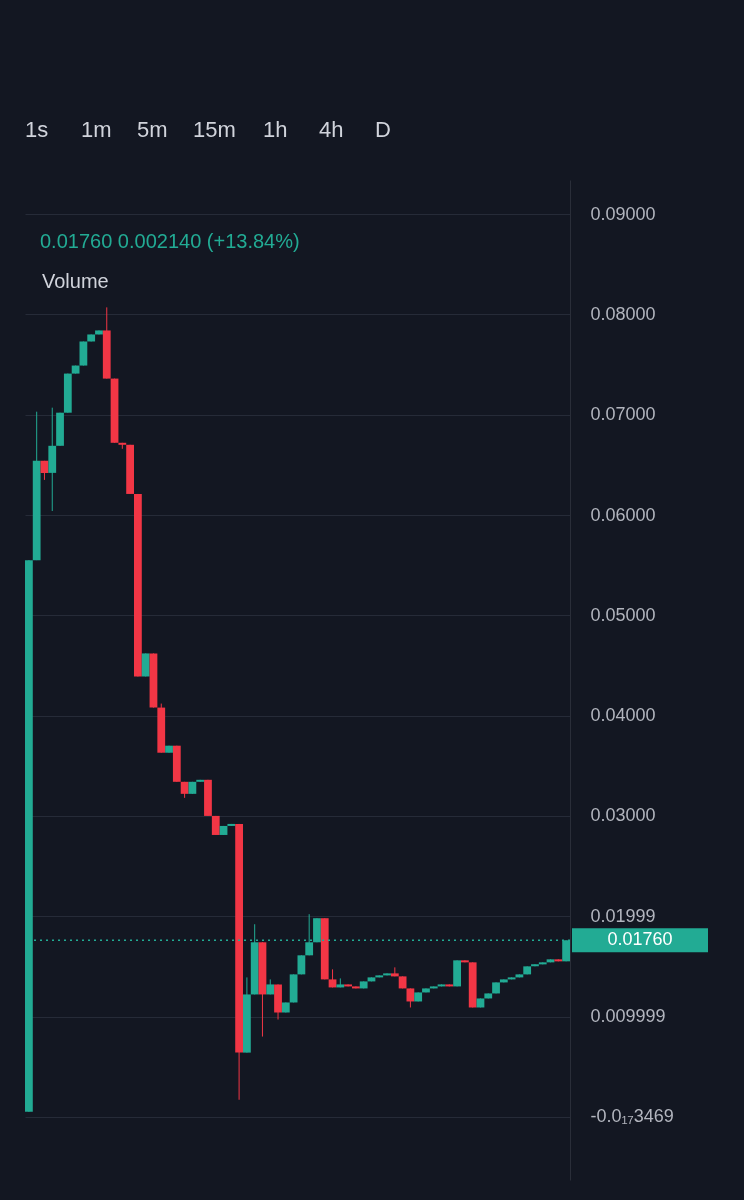  I want to click on y-tick-label: 0.05000, so click(623, 614).